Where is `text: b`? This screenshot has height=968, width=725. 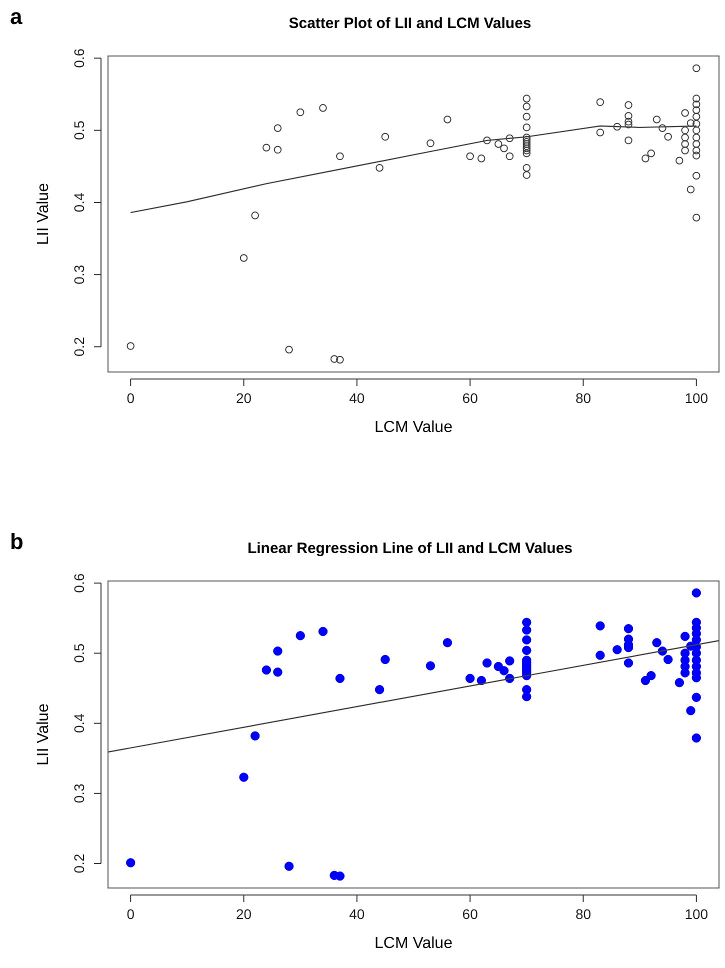
text: b is located at coordinates (17, 541).